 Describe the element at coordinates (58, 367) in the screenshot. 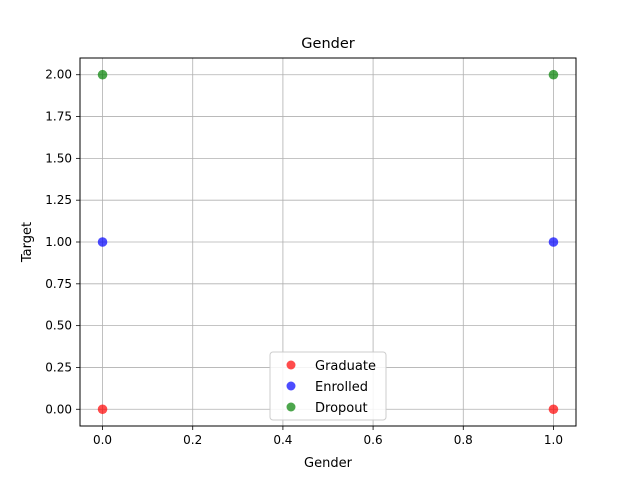

I see `y-tick-label: 0.25` at that location.